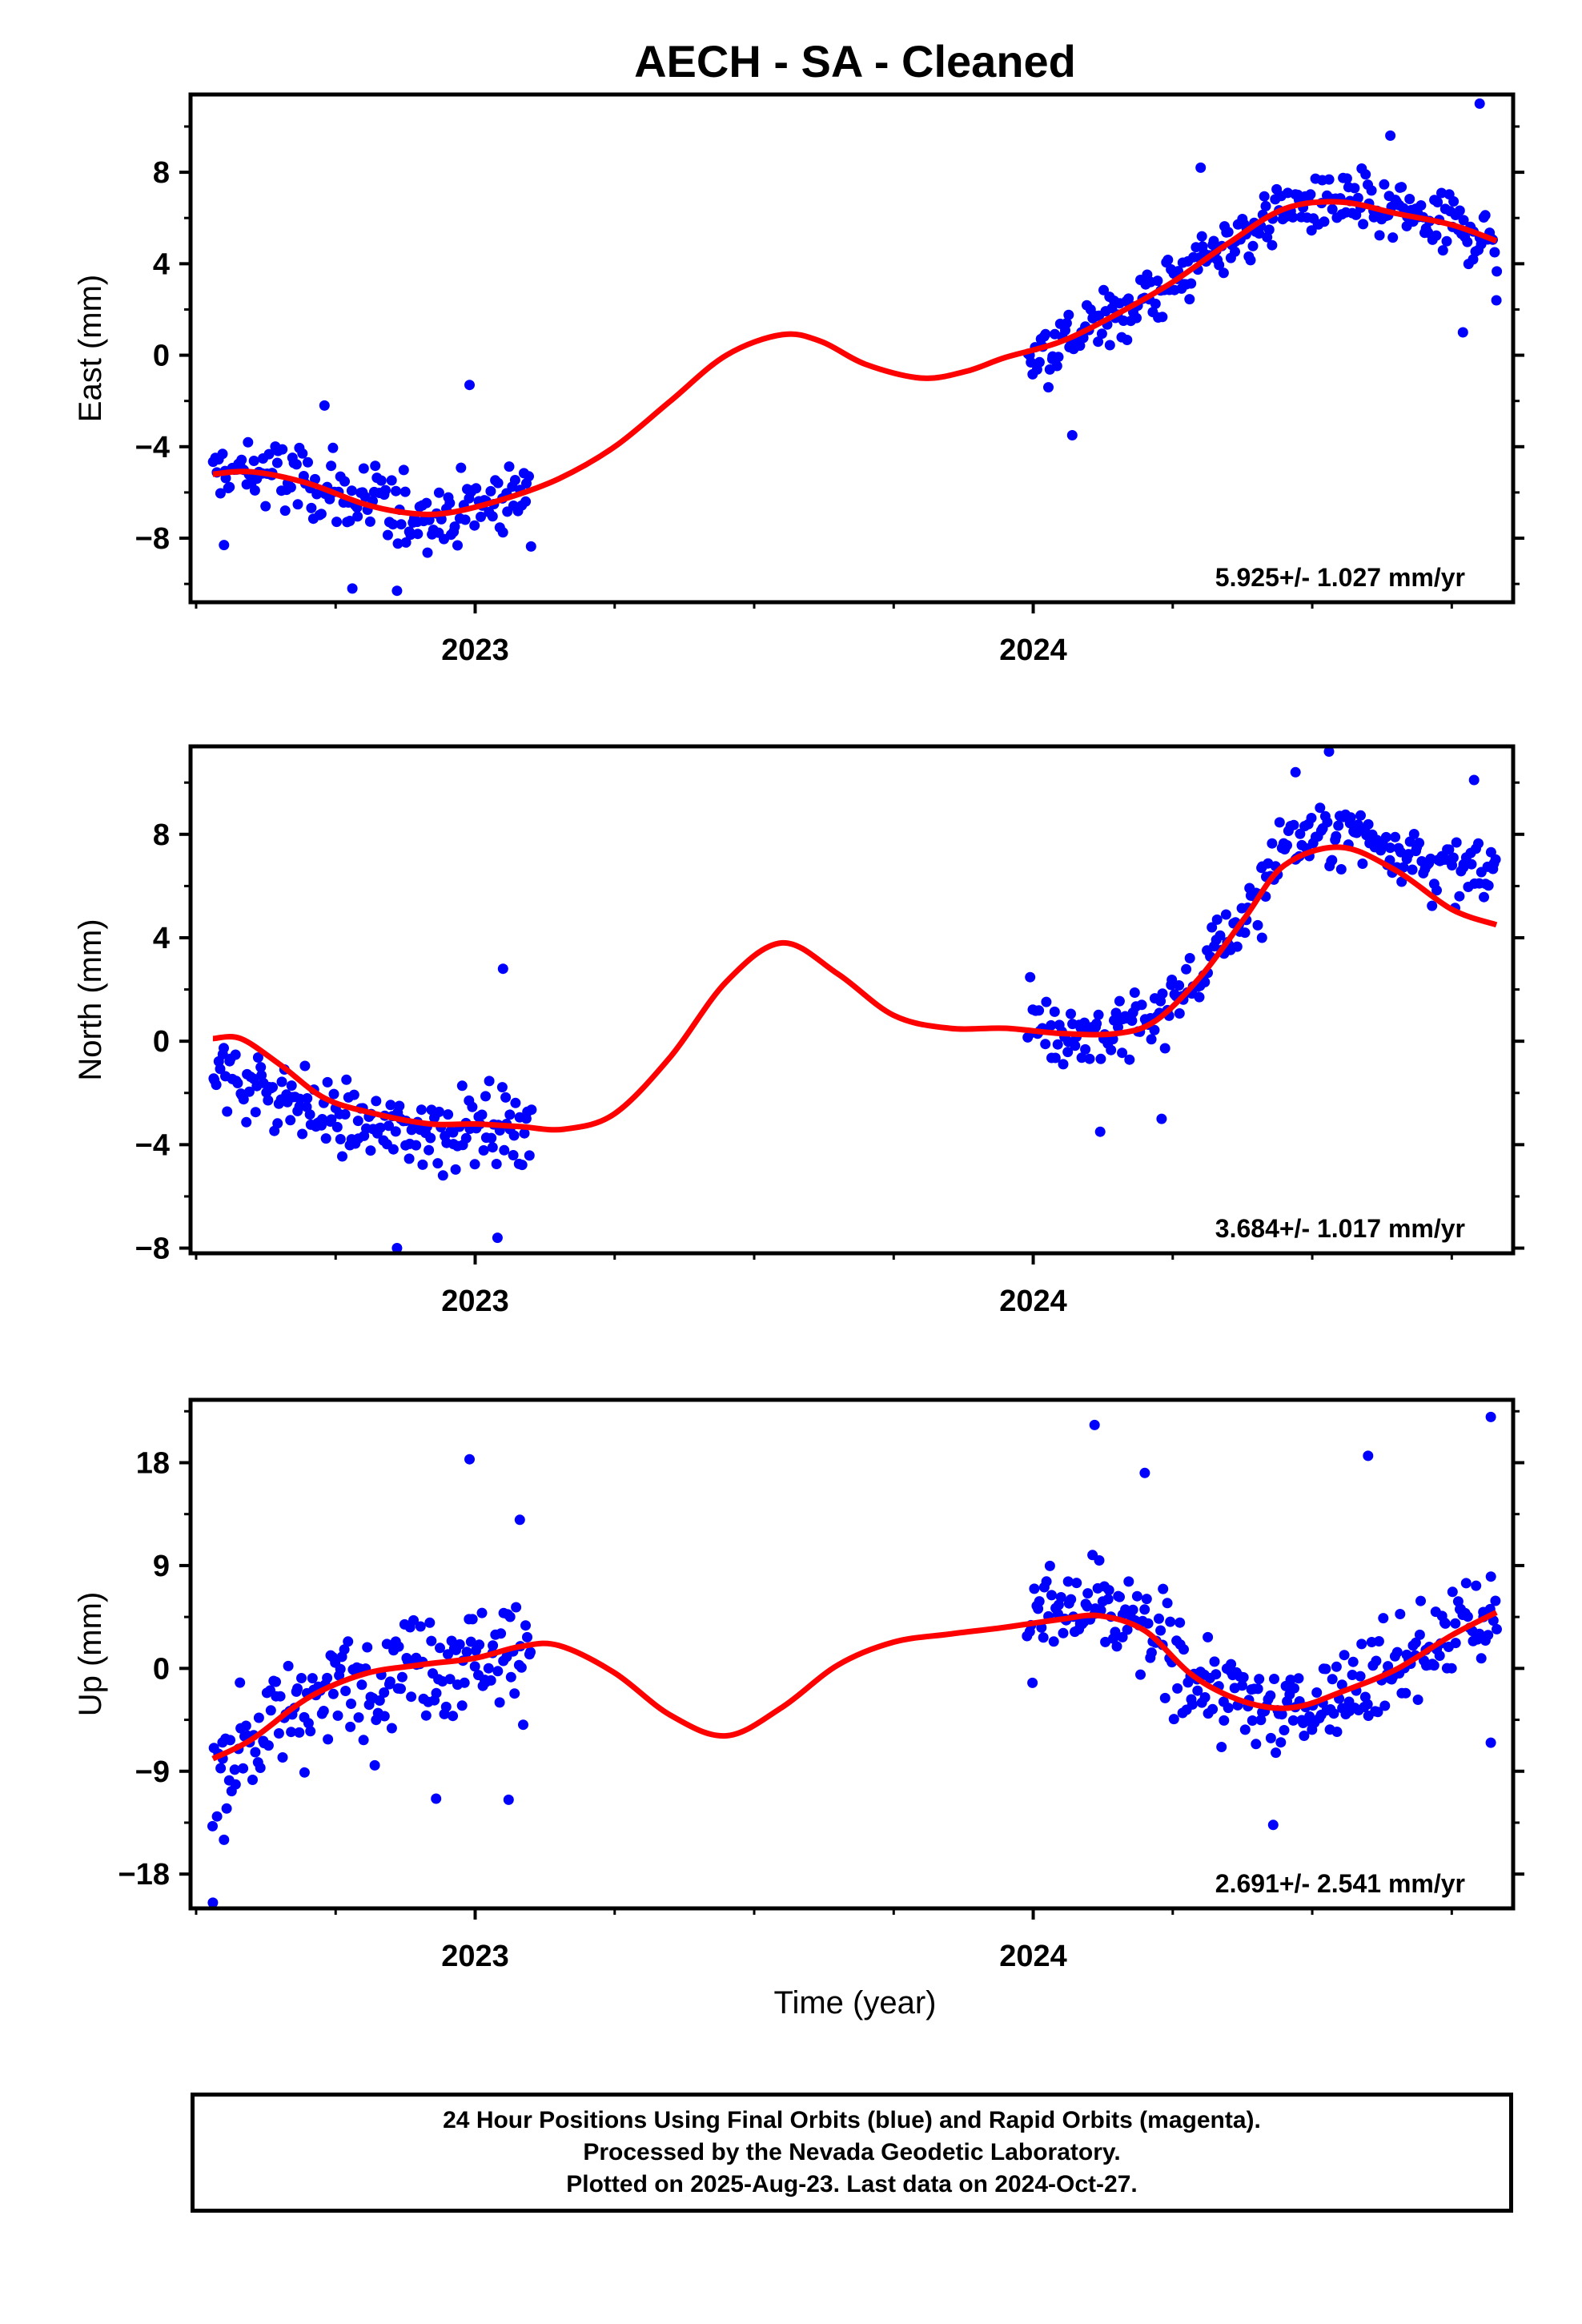 The width and height of the screenshot is (1582, 2324). What do you see at coordinates (91, 348) in the screenshot?
I see `east-ylabel: East (mm)` at bounding box center [91, 348].